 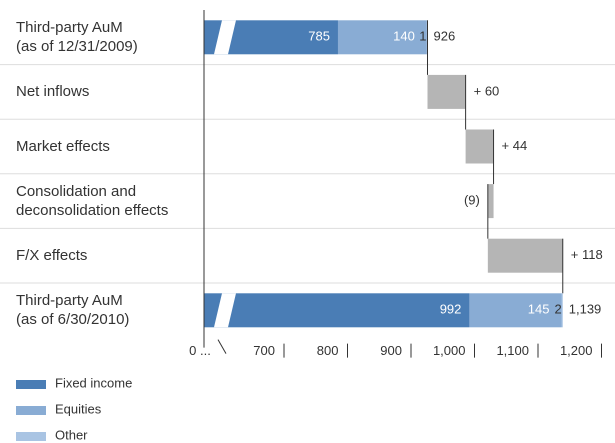 I want to click on x-tick-label: 800, so click(x=328, y=350).